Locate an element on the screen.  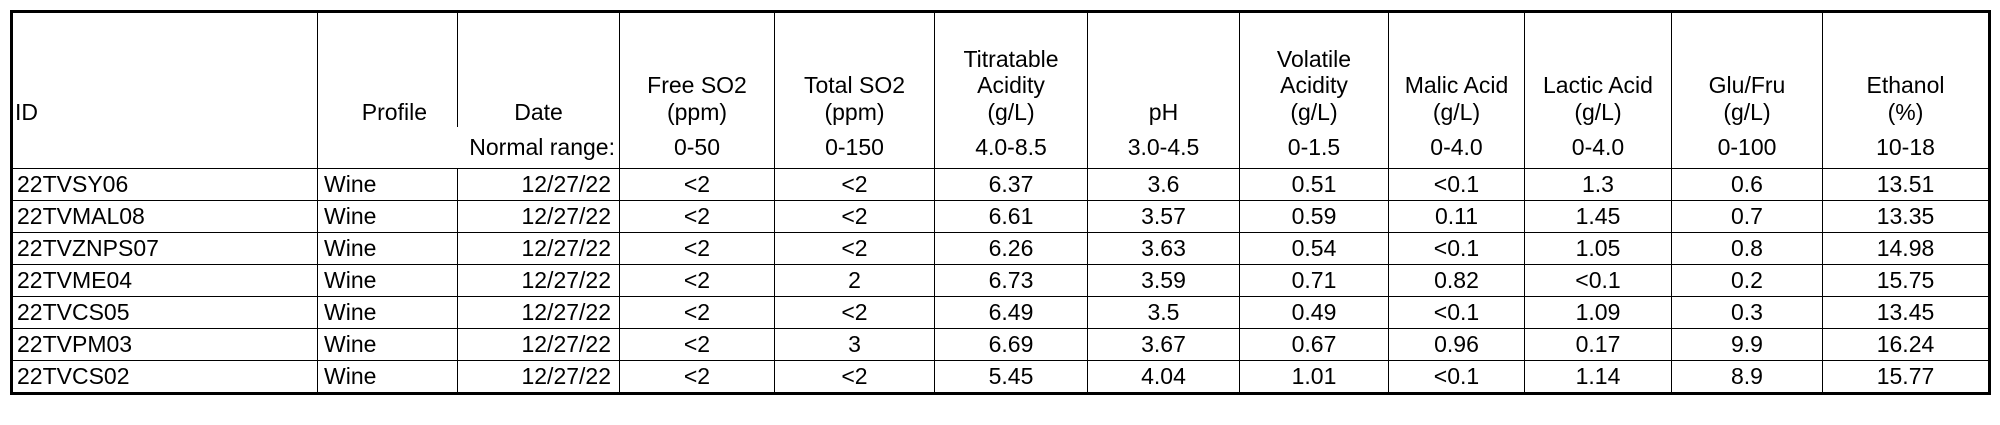
cell-id: 22TVSY06 is located at coordinates (164, 184).